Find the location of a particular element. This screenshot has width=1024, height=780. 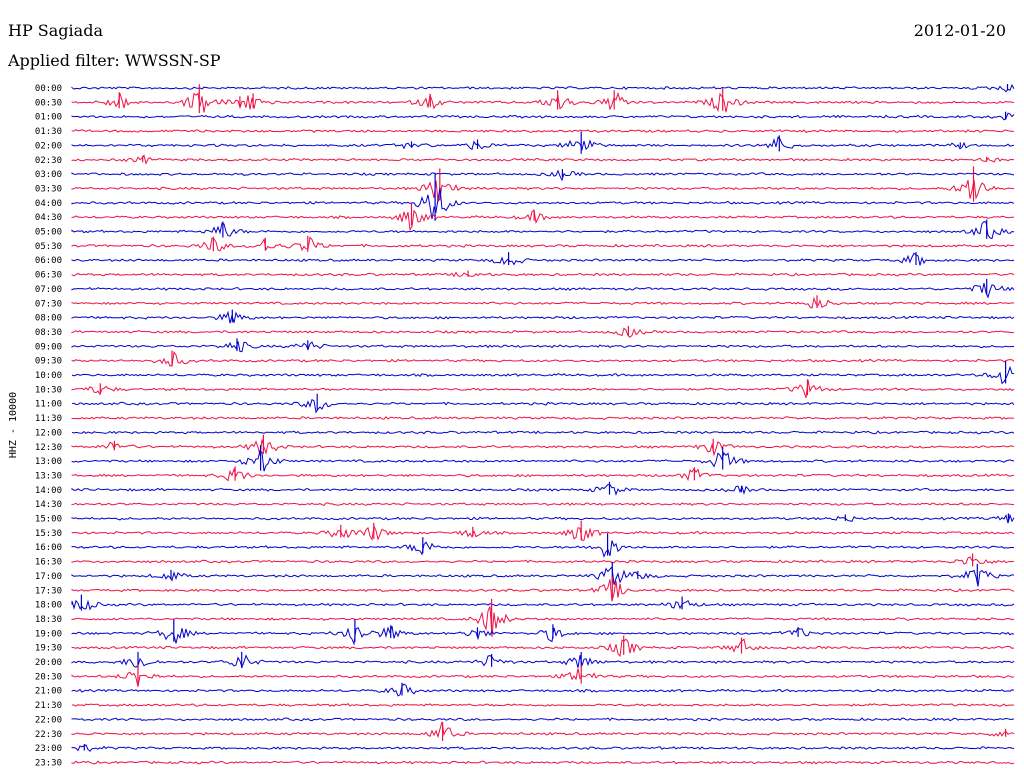

time-label: 08:00 is located at coordinates (48, 319).